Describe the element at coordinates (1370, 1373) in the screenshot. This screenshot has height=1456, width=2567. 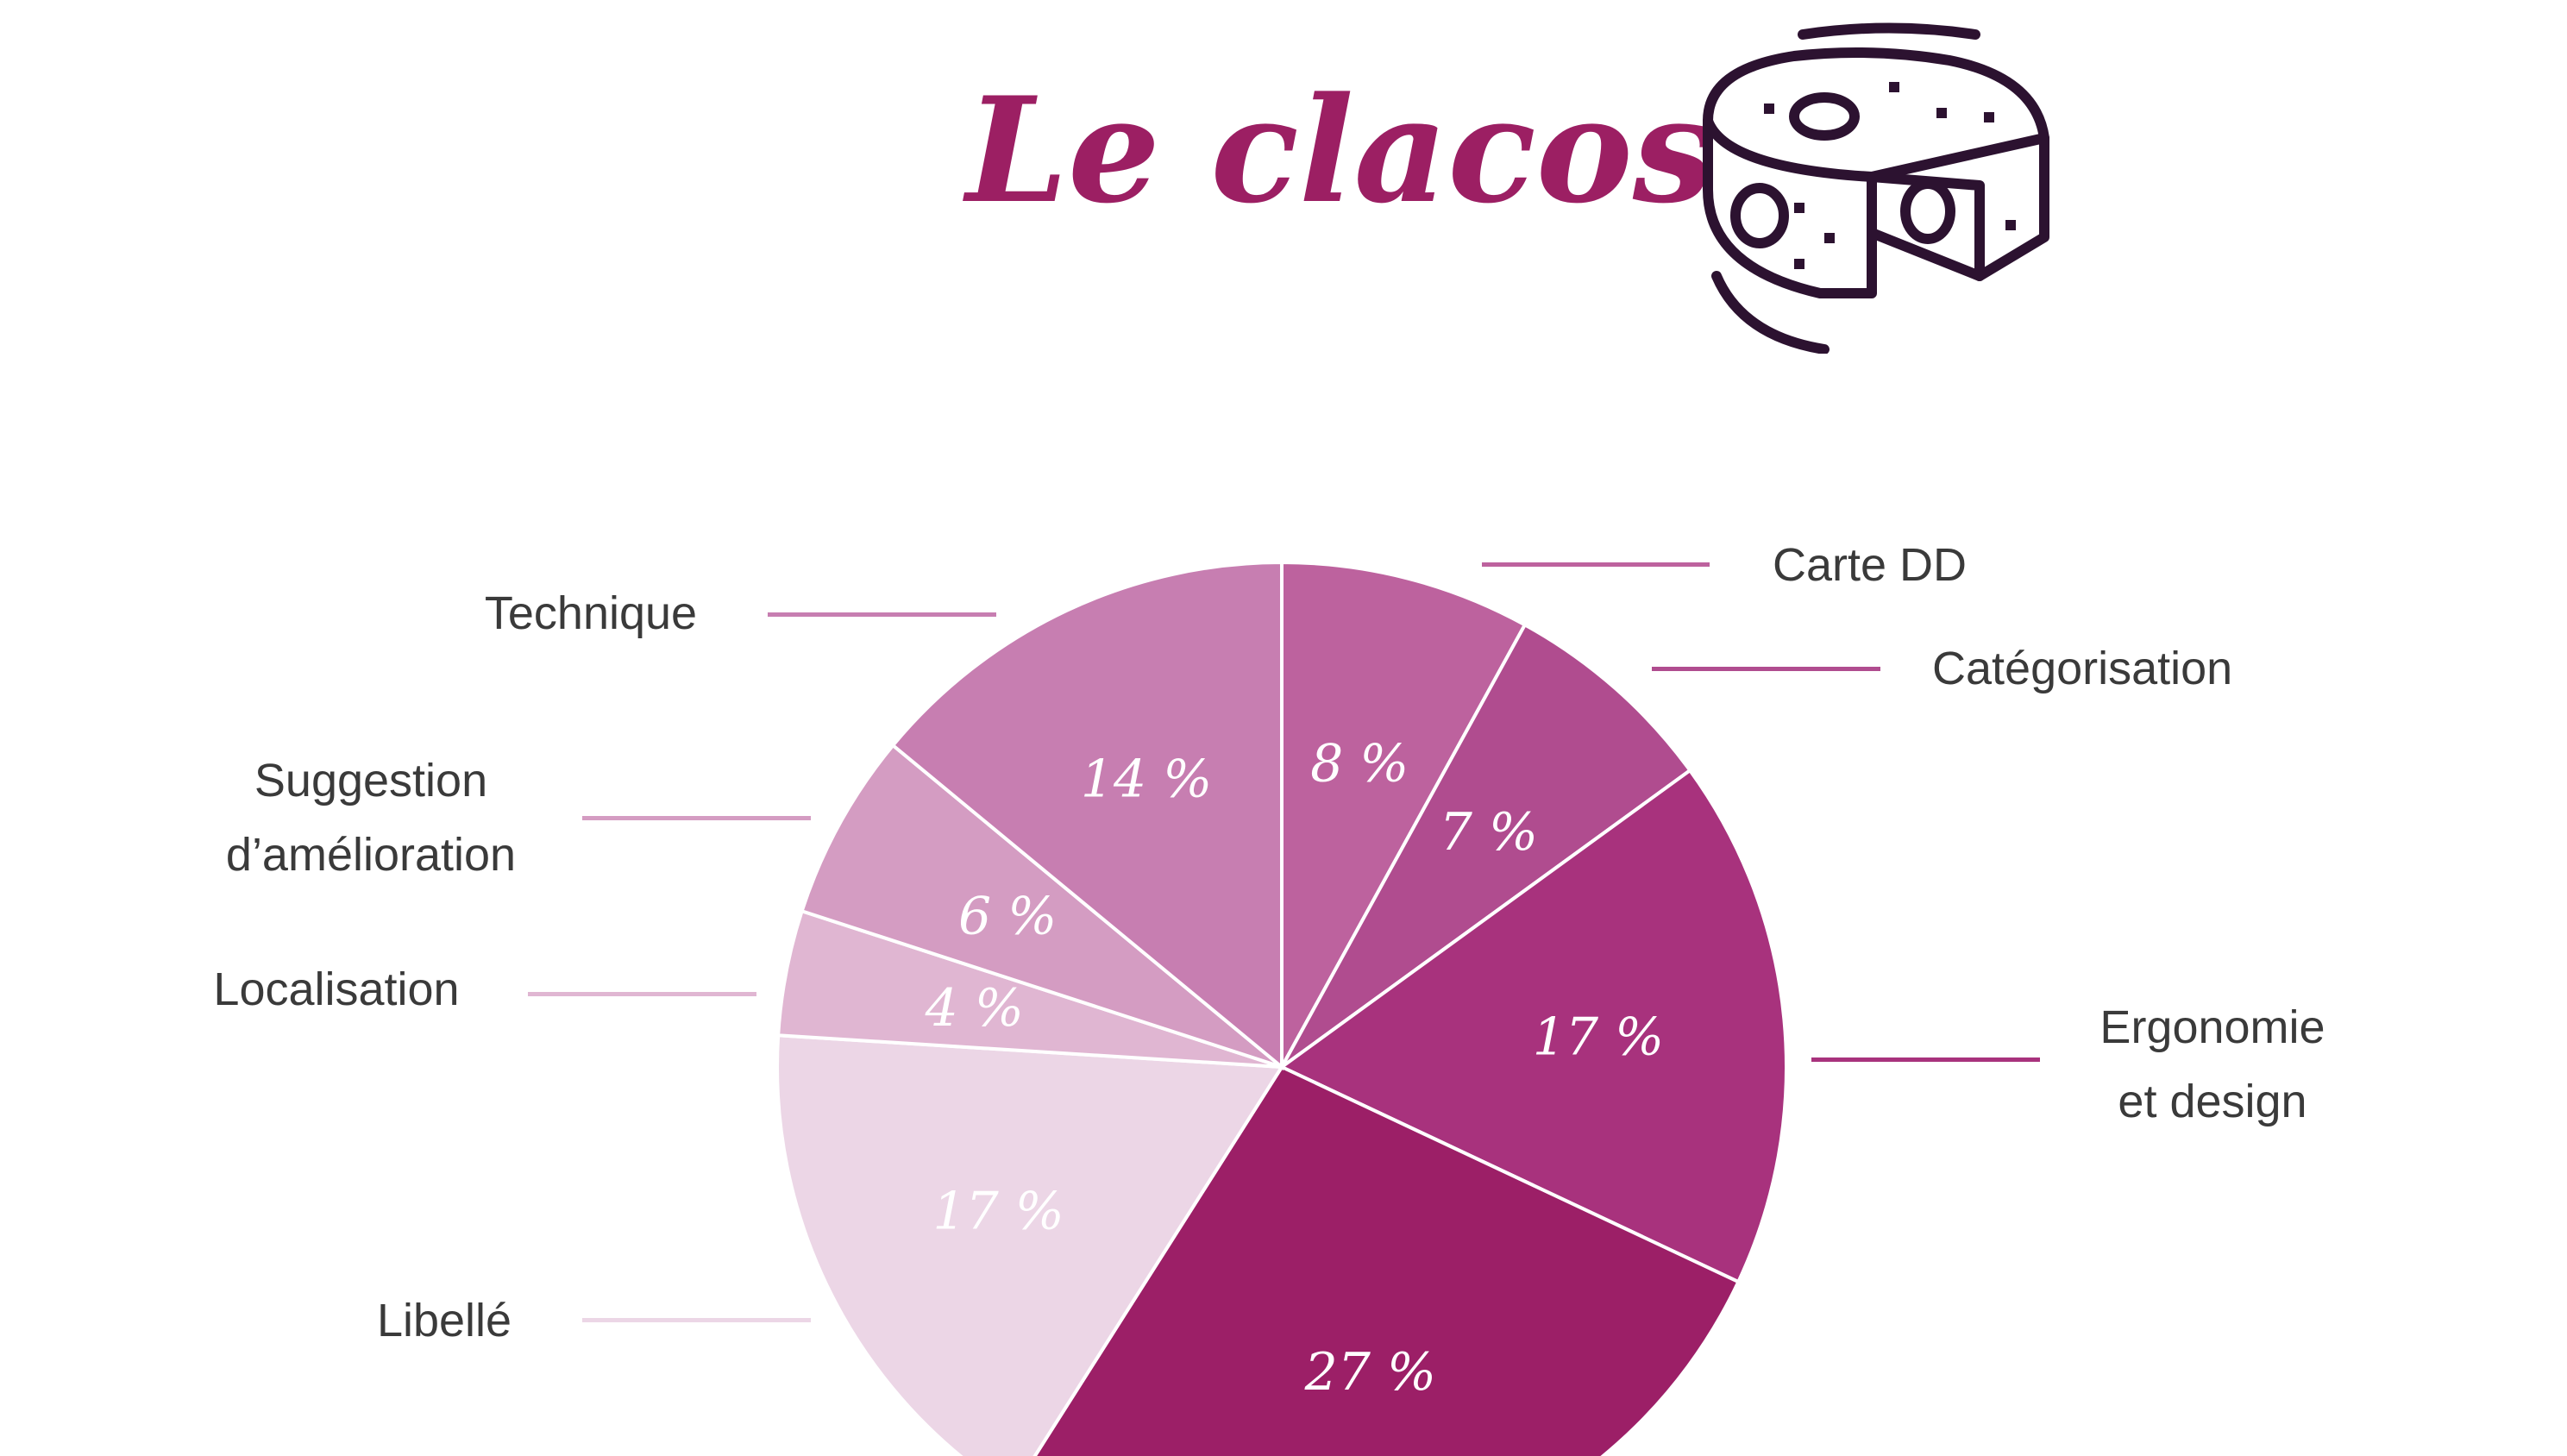
I see `slice-data-label: 27 %` at that location.